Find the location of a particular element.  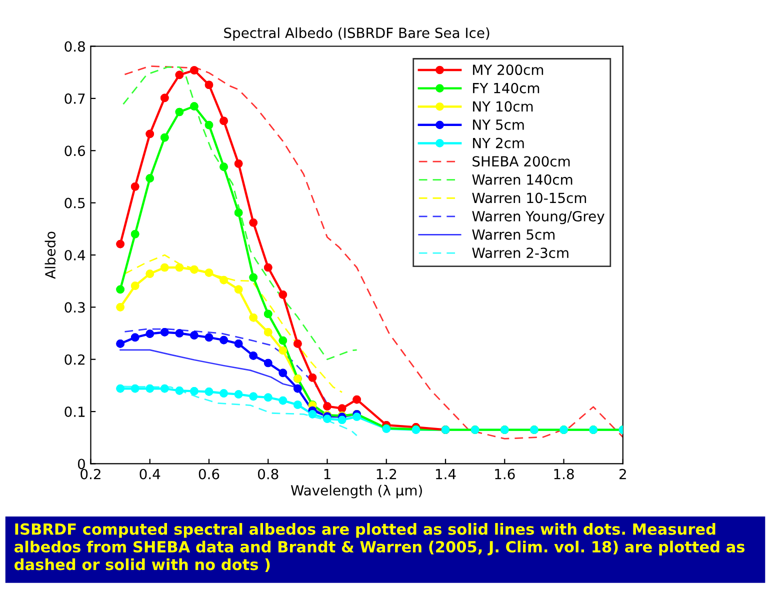

y-tick-label: 0.6 is located at coordinates (75, 151).